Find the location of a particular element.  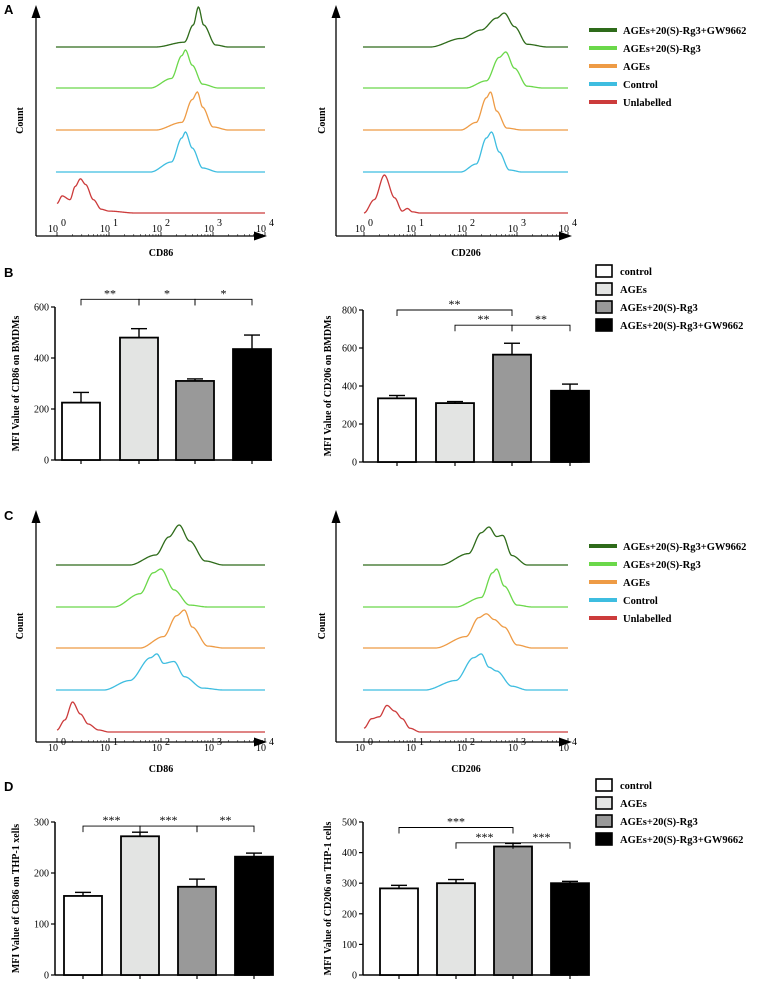

y-axis-title: MFI Value of CD206 on BMDMs is located at coordinates (328, 385).